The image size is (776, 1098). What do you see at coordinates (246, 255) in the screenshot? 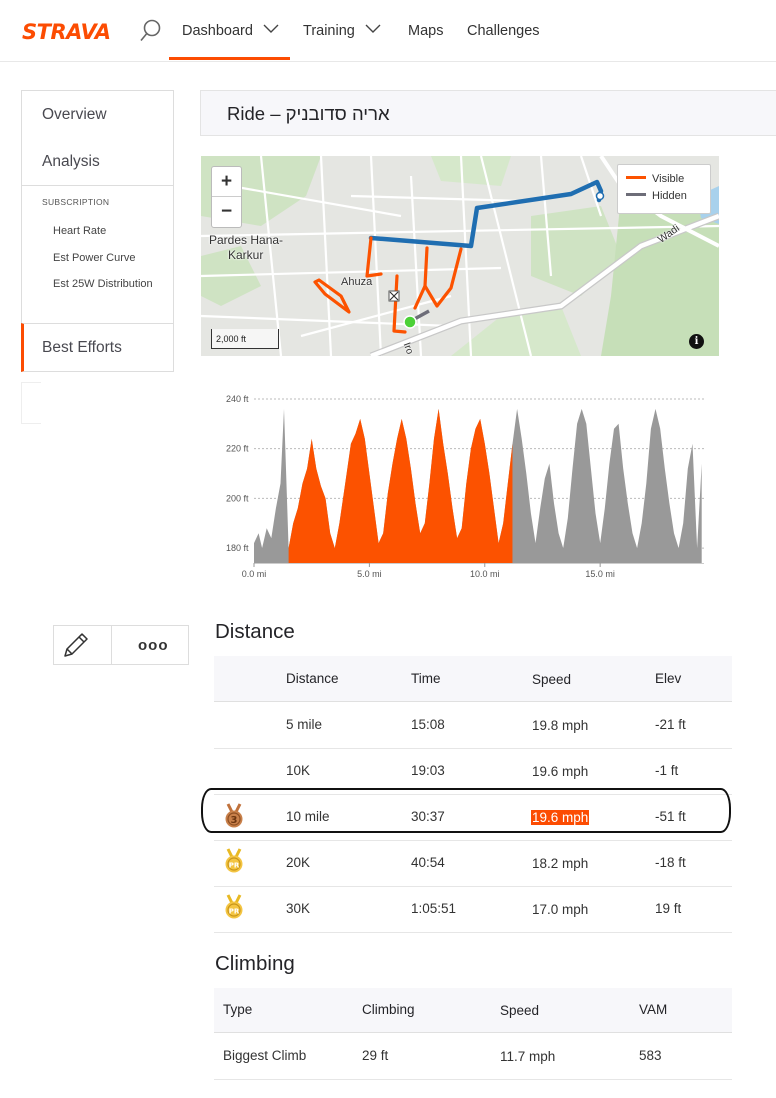
I see `map-label-town-2: Karkur` at bounding box center [246, 255].